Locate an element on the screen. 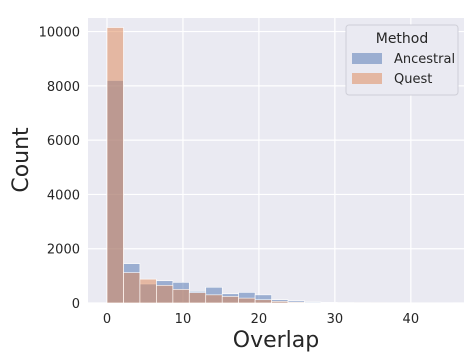 The height and width of the screenshot is (353, 467). x-tick-label: 0 is located at coordinates (107, 319).